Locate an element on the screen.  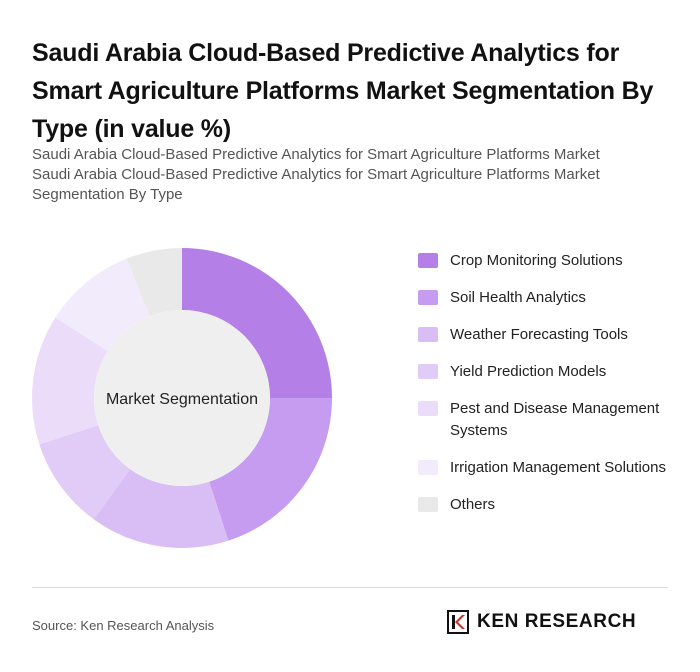
legend-item: Irrigation Management Solutions is located at coordinates (553, 468).